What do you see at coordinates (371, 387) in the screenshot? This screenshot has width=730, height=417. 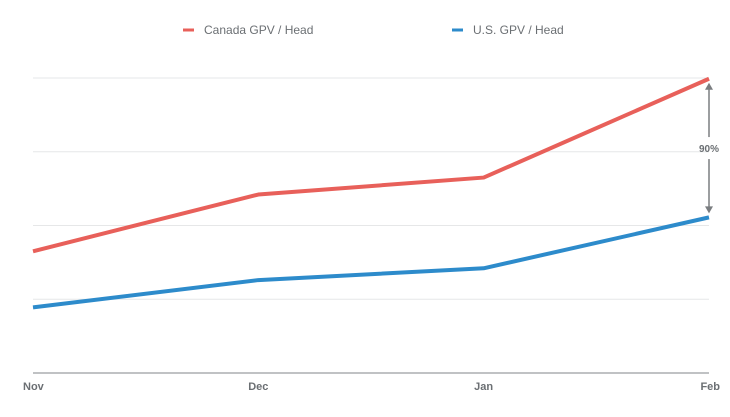 I see `x-tick-labels: Nov Dec Jan Feb` at bounding box center [371, 387].